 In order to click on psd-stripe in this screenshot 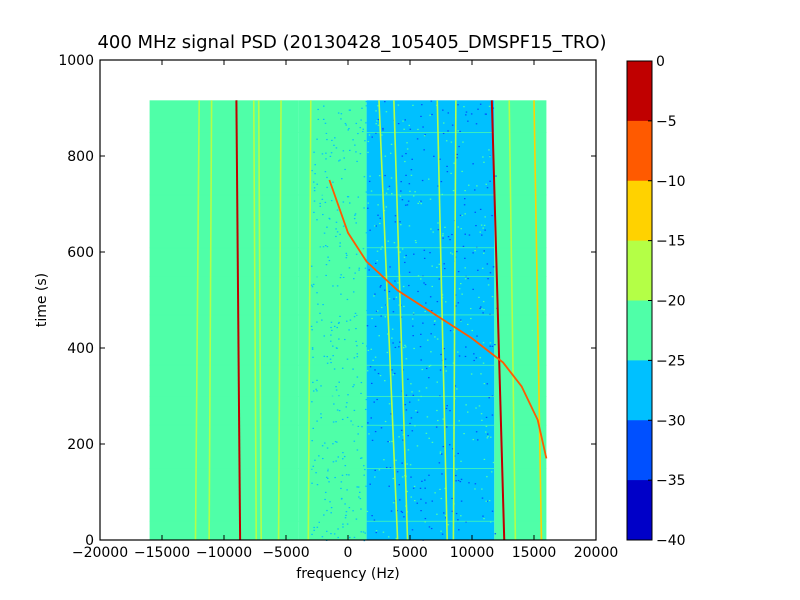, I will do `click(348, 396)`.